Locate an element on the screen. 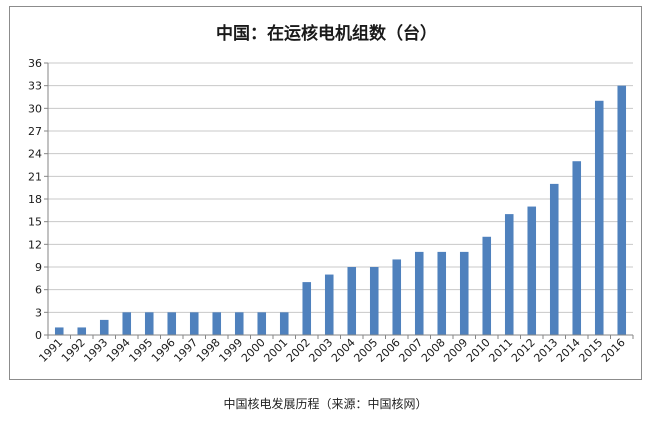 The image size is (651, 427). bar-1991 is located at coordinates (59, 331).